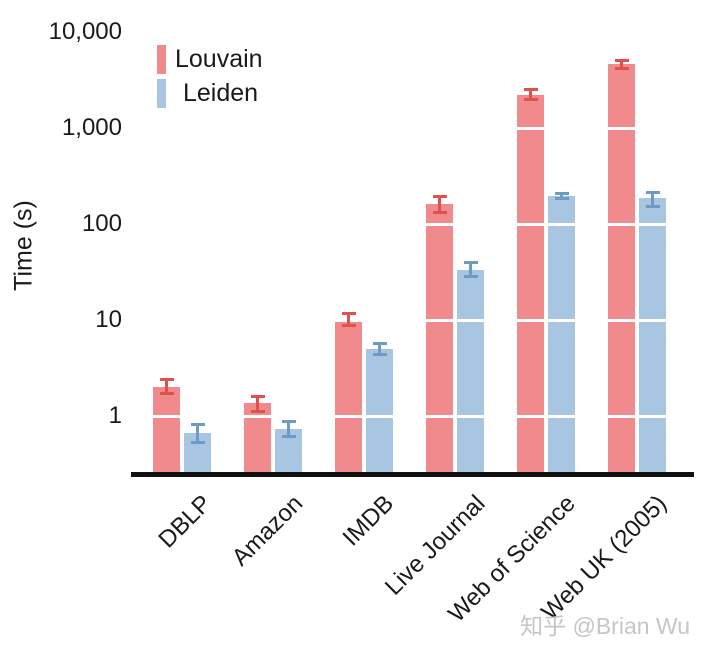 The height and width of the screenshot is (648, 702). What do you see at coordinates (115, 415) in the screenshot?
I see `y-tick-label-1: 1` at bounding box center [115, 415].